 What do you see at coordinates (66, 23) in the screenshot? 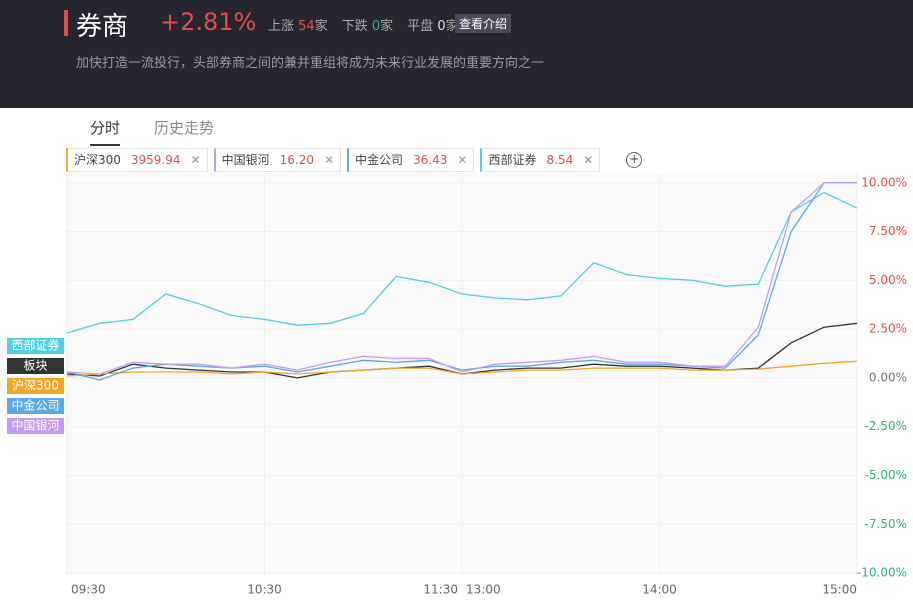
I see `accent-bar` at bounding box center [66, 23].